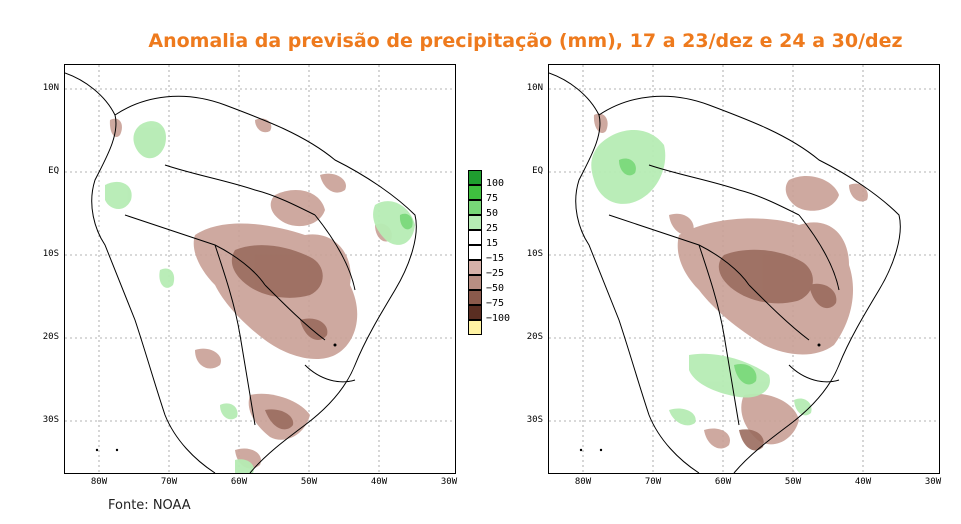  What do you see at coordinates (498, 327) in the screenshot?
I see `legend-row` at bounding box center [498, 327].